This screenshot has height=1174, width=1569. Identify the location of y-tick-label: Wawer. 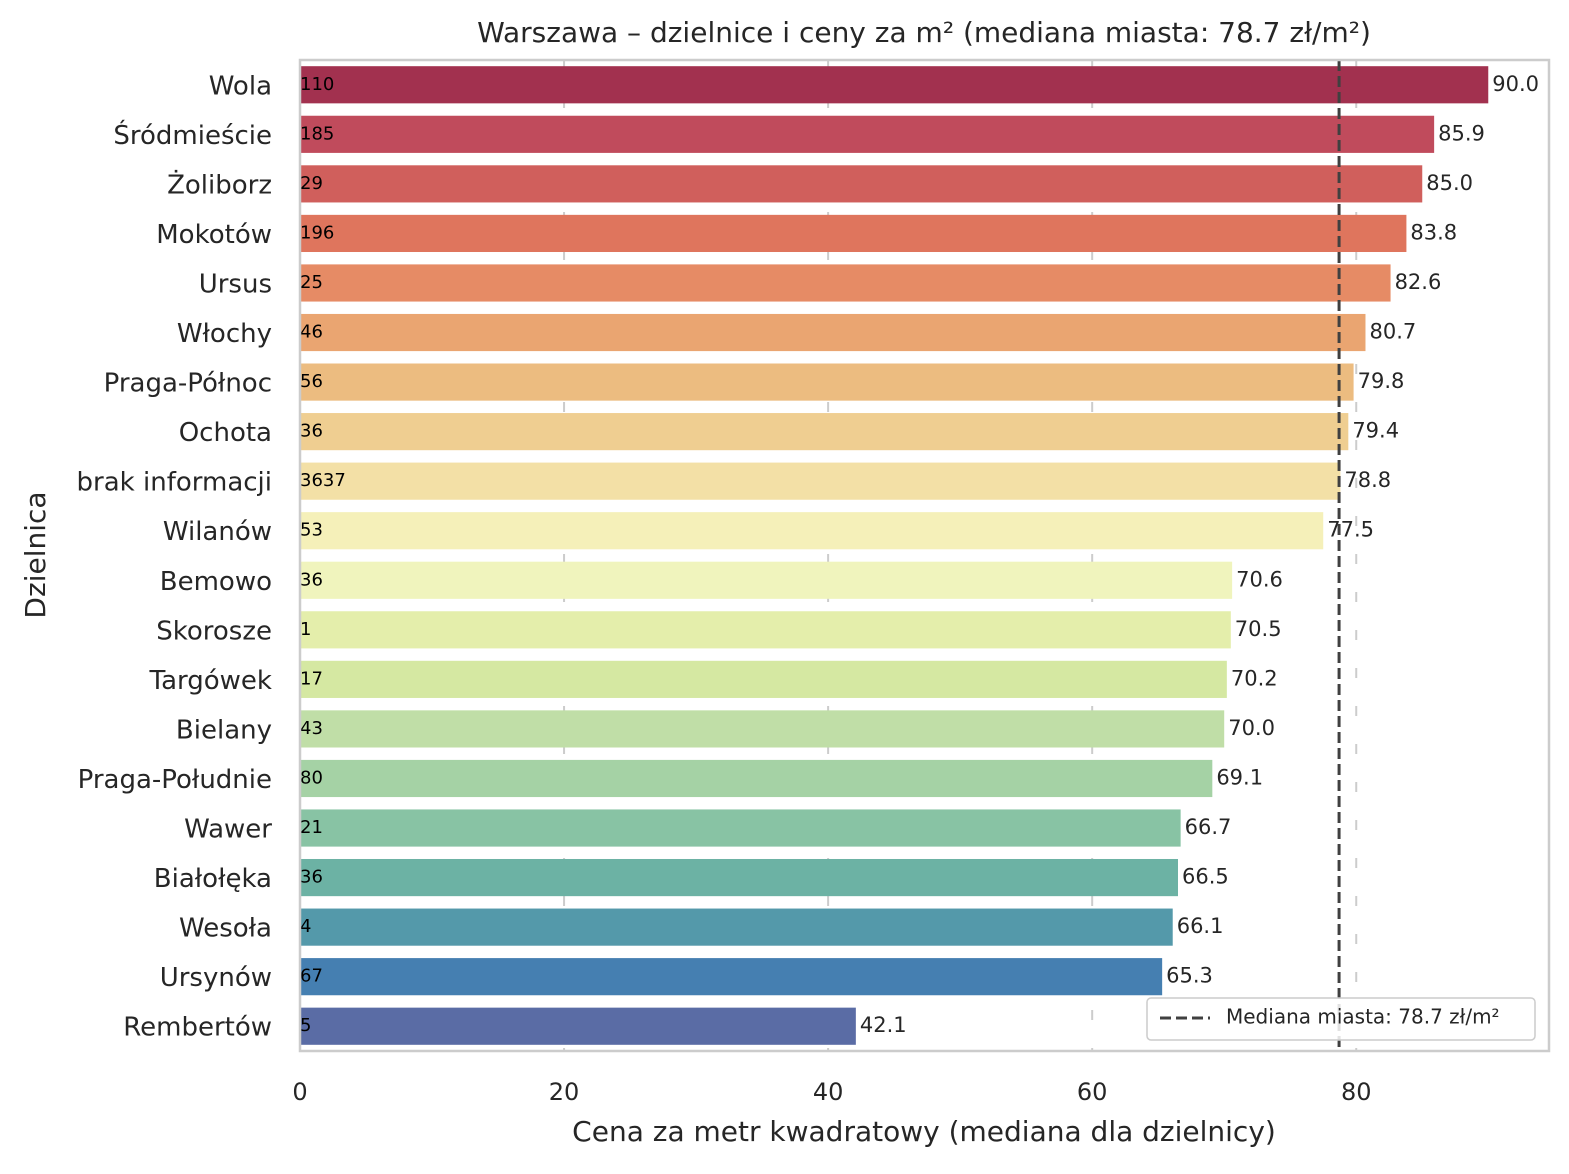
(228, 830).